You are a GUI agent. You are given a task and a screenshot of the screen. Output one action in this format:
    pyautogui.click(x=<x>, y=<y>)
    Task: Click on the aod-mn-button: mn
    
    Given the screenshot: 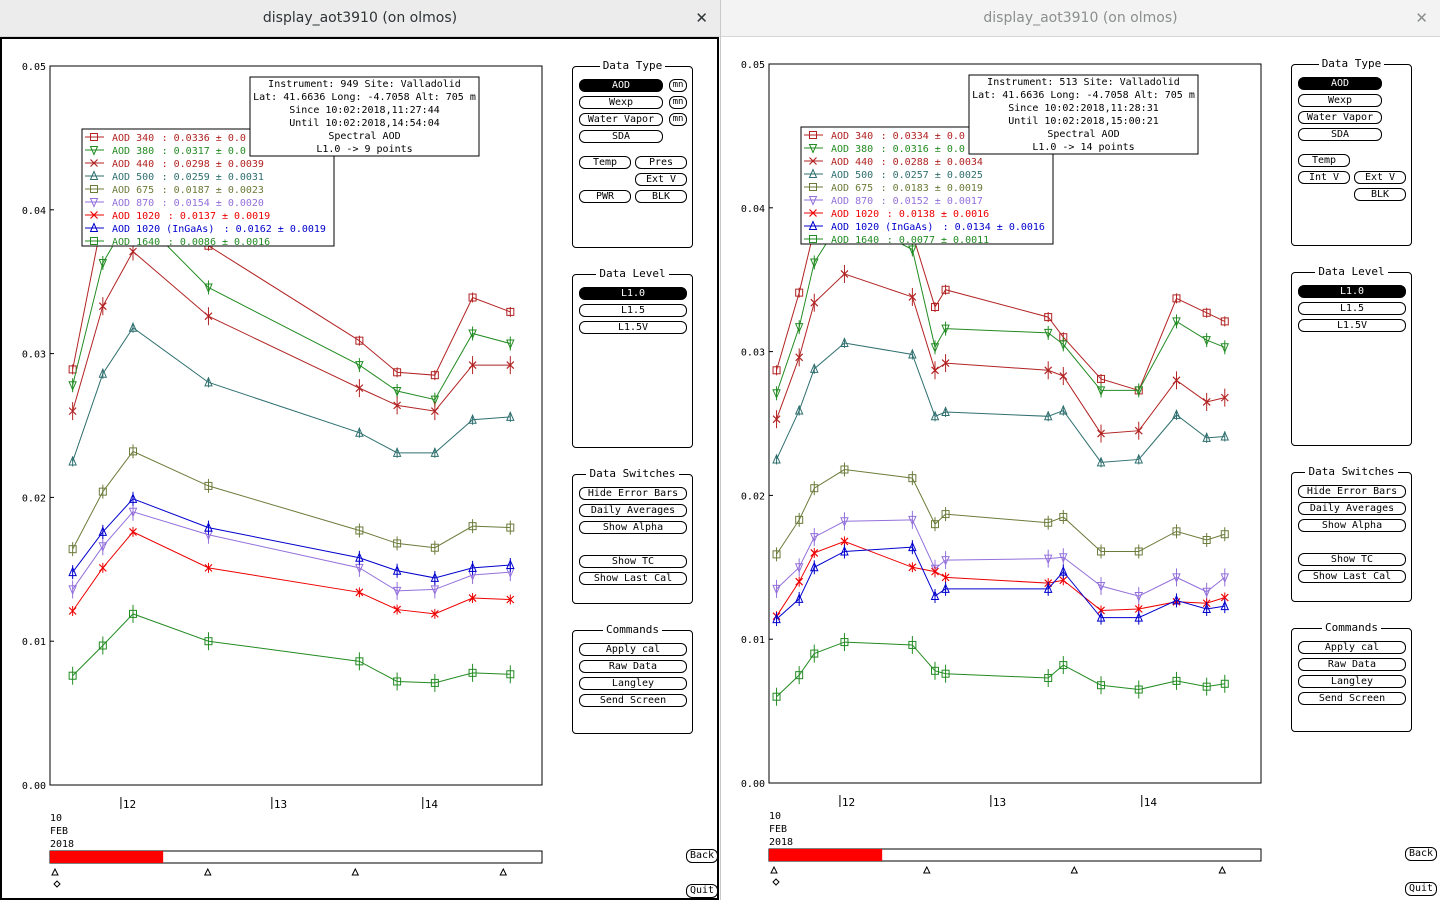 What is the action you would take?
    pyautogui.click(x=678, y=85)
    